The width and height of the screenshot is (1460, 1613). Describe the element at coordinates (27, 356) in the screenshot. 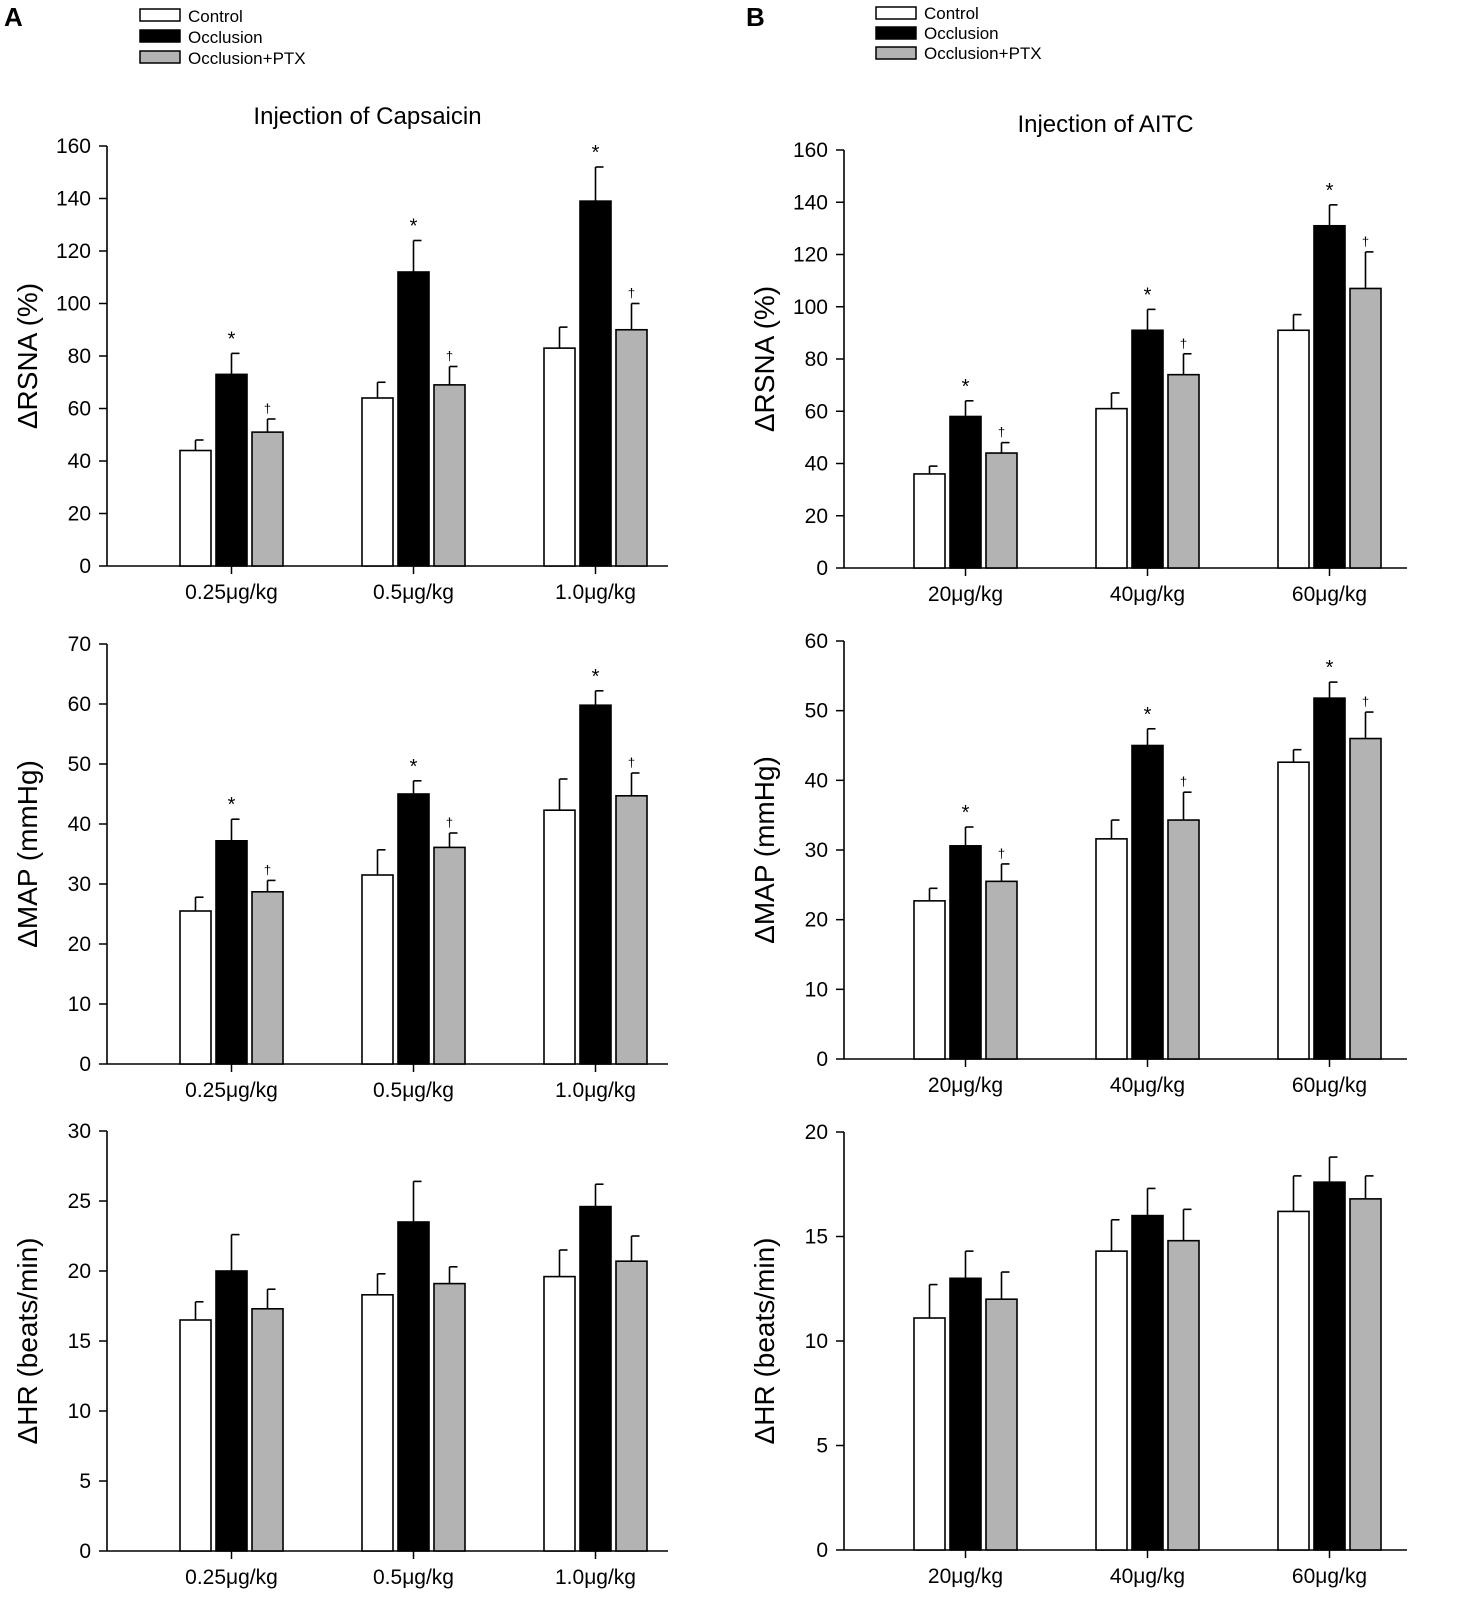

I see `y-axis-title: ΔRSNA (%)` at that location.